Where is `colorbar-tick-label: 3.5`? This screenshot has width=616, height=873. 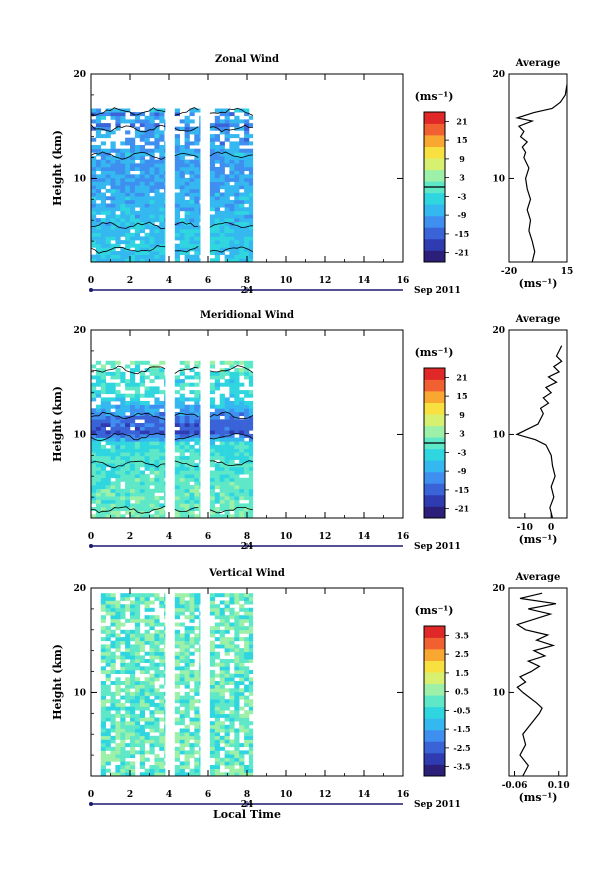 colorbar-tick-label: 3.5 is located at coordinates (462, 635).